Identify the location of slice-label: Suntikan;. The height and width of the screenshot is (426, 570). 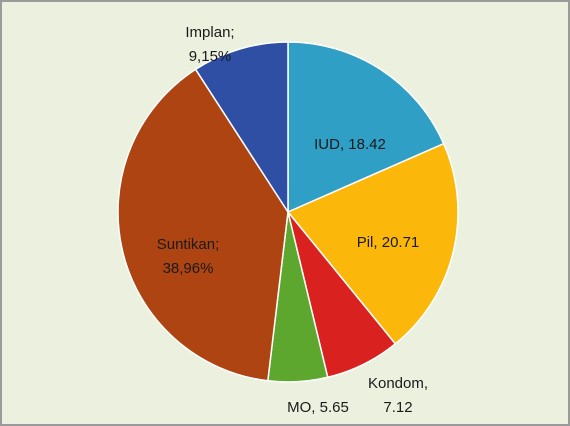
(188, 244).